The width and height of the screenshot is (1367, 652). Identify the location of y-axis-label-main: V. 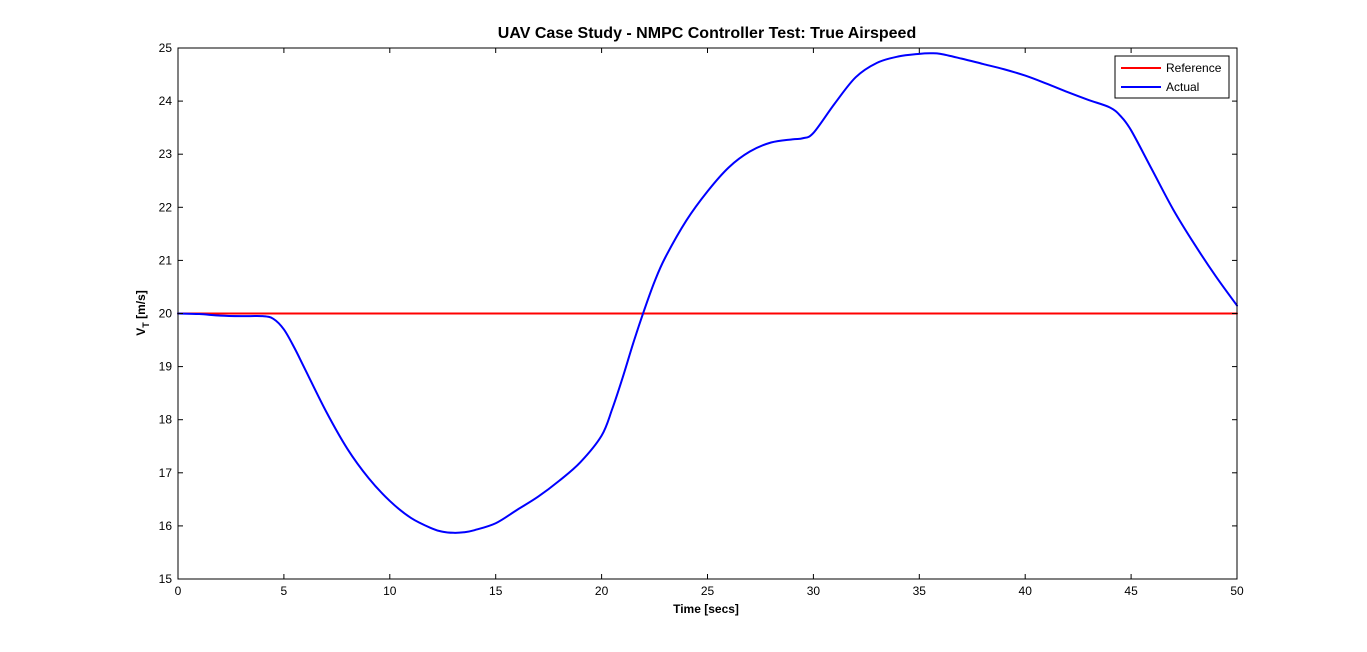
(141, 332).